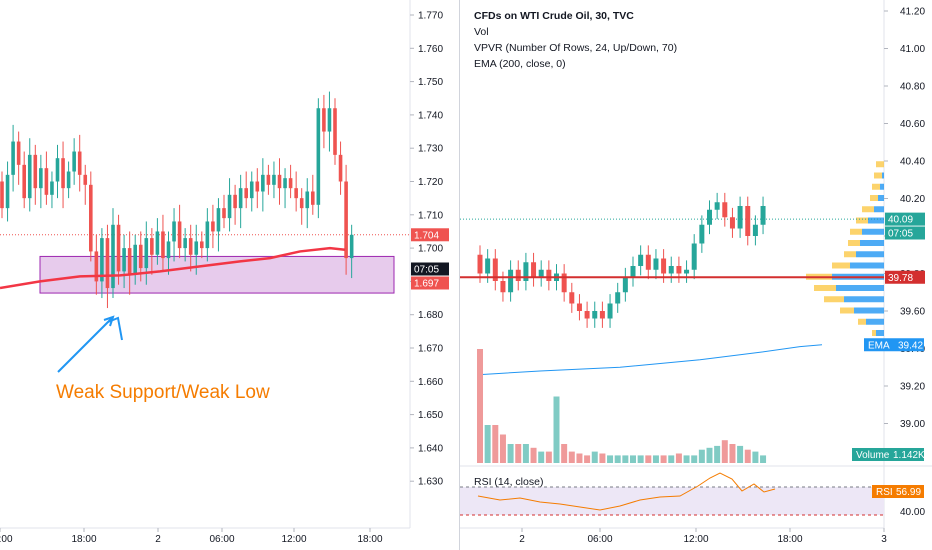  What do you see at coordinates (520, 64) in the screenshot?
I see `legend-ema: EMA (200, close, 0)` at bounding box center [520, 64].